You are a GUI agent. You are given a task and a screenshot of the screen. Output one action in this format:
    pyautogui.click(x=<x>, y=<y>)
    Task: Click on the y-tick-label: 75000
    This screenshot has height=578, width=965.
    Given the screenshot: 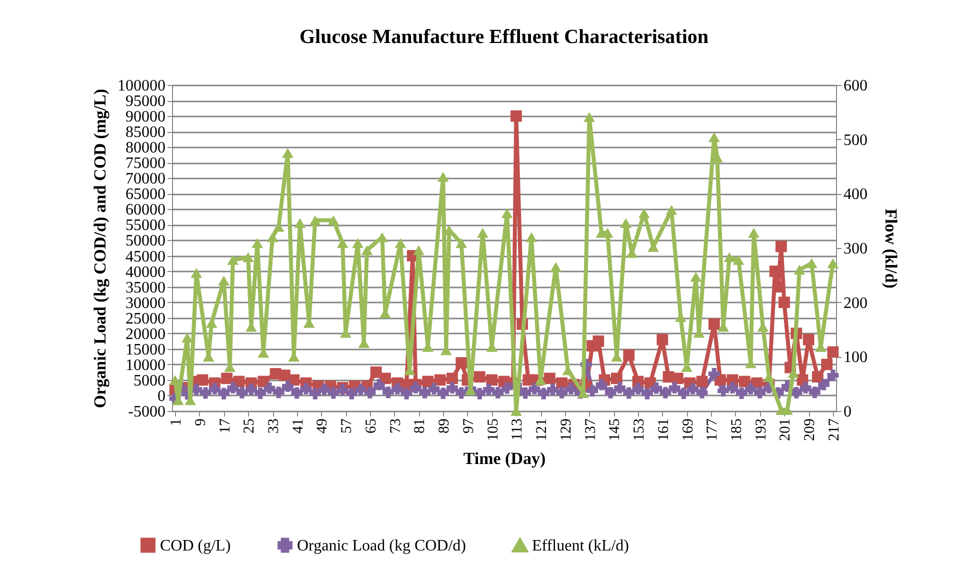 What is the action you would take?
    pyautogui.click(x=146, y=163)
    